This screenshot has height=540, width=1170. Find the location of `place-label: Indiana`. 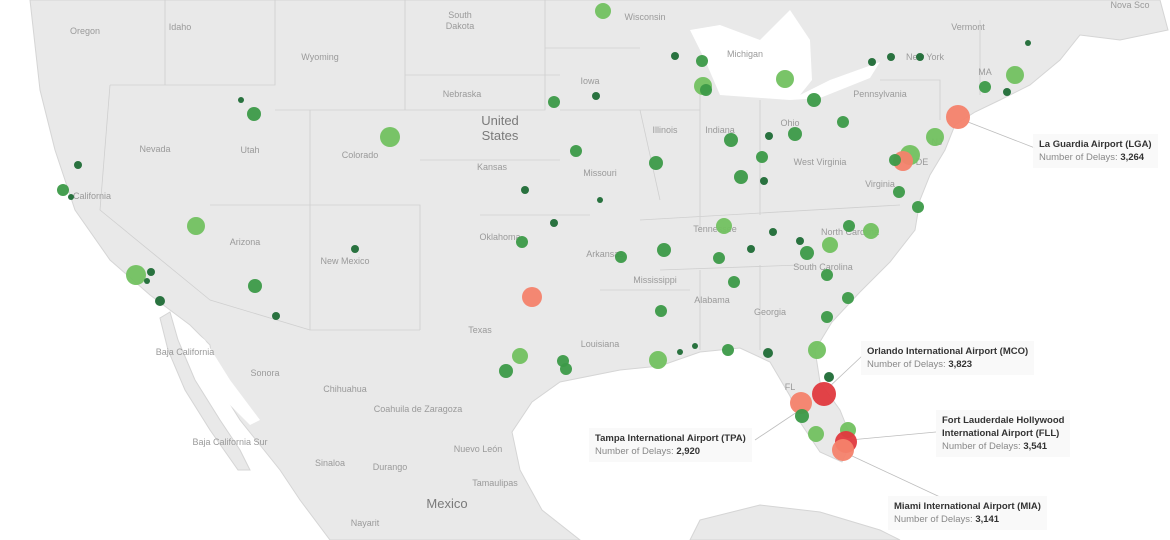

place-label: Indiana is located at coordinates (720, 130).